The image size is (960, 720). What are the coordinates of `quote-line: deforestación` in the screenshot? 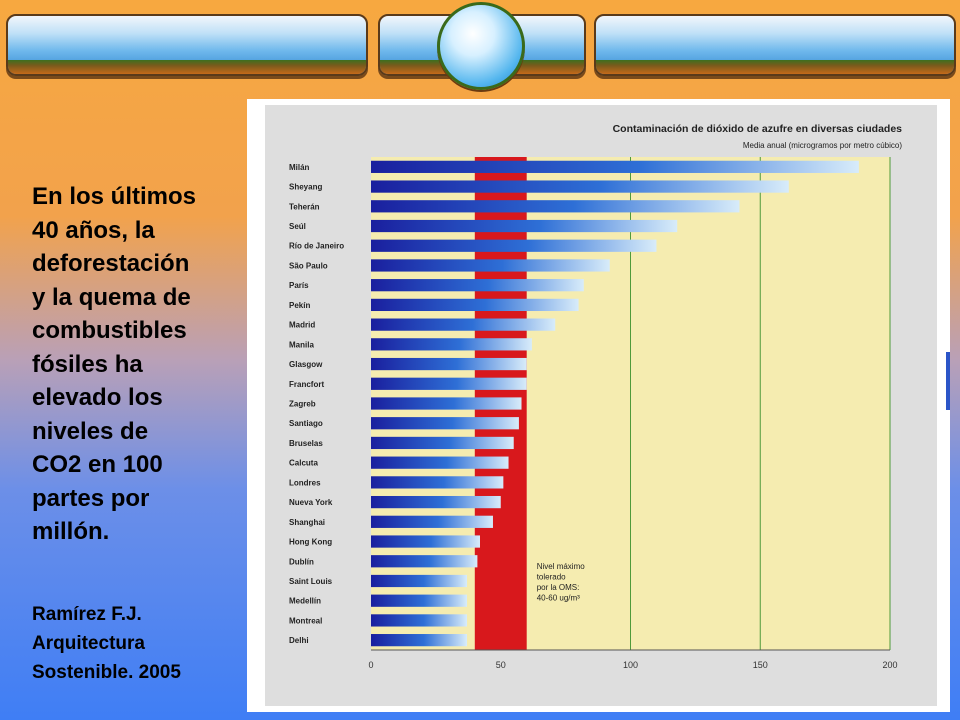 It's located at (111, 263).